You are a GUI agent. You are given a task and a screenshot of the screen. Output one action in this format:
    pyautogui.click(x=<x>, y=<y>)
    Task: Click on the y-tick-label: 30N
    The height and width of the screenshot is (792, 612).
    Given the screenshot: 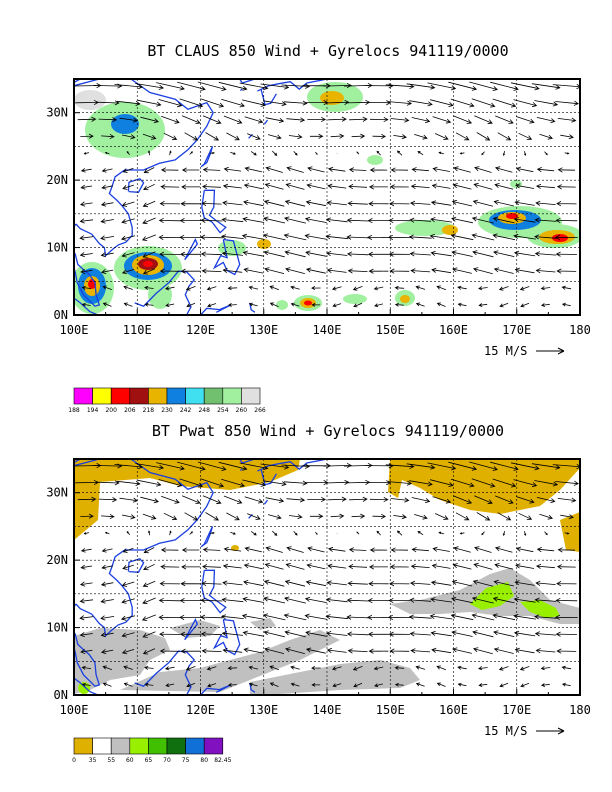 What is the action you would take?
    pyautogui.click(x=57, y=493)
    